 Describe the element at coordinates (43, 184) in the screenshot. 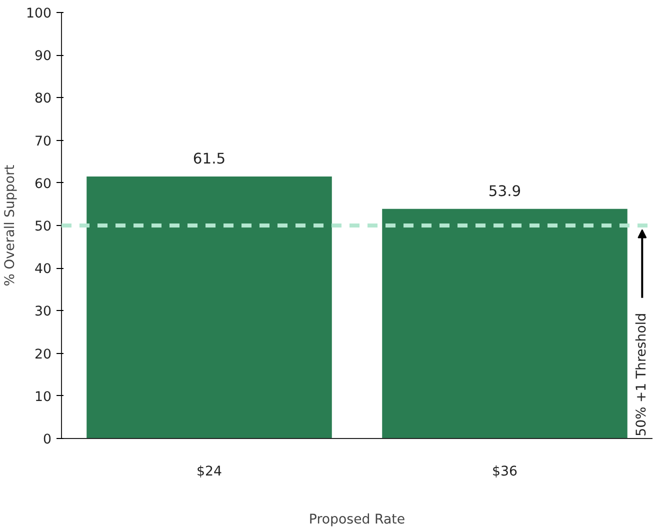

I see `y-tick-label: 60` at that location.